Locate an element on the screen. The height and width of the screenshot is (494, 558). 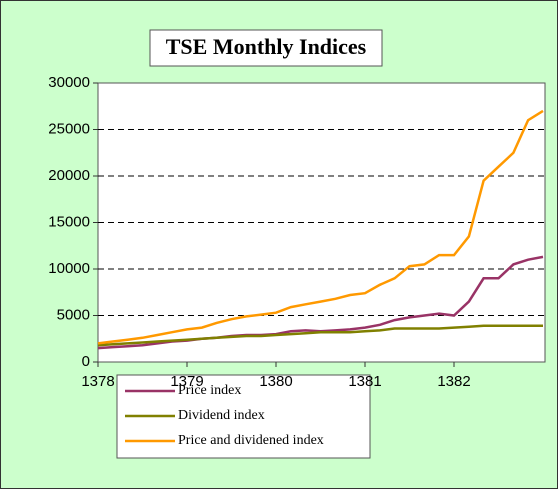
chart-title: TSE Monthly Indices is located at coordinates (266, 46).